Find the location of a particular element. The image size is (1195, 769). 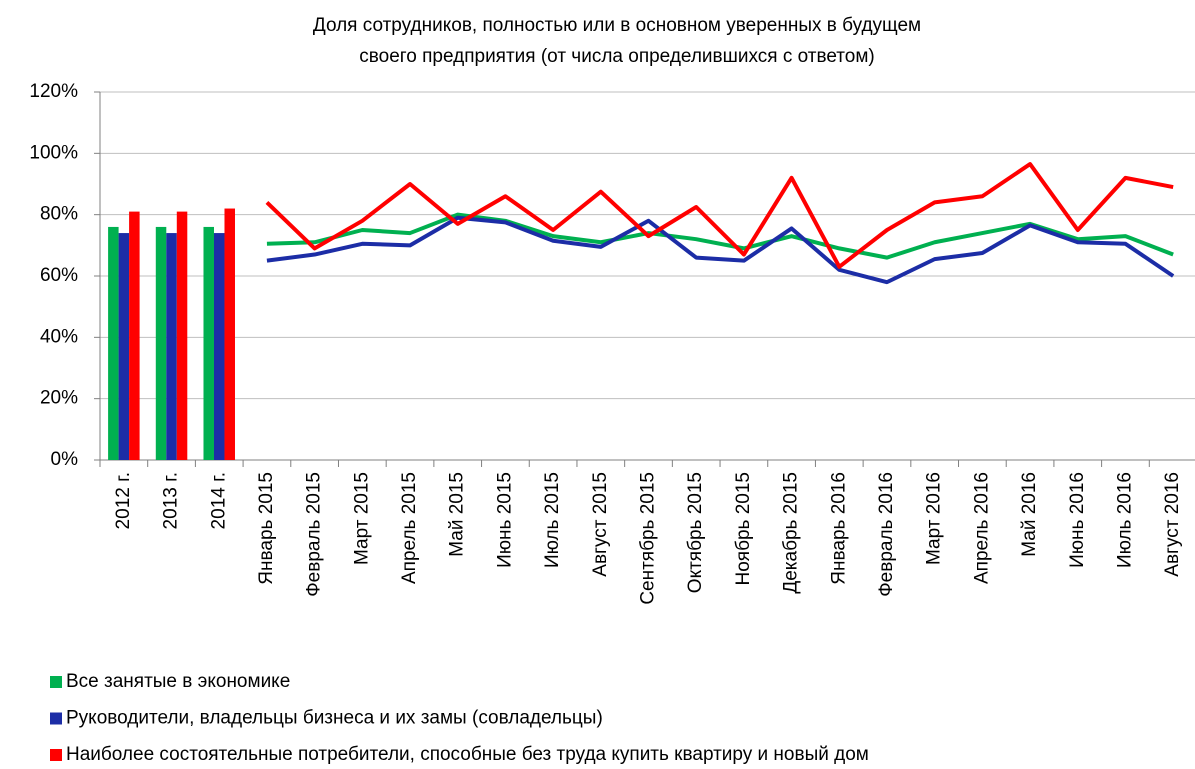

x-tick-label: Июнь 2016 is located at coordinates (1077, 520).